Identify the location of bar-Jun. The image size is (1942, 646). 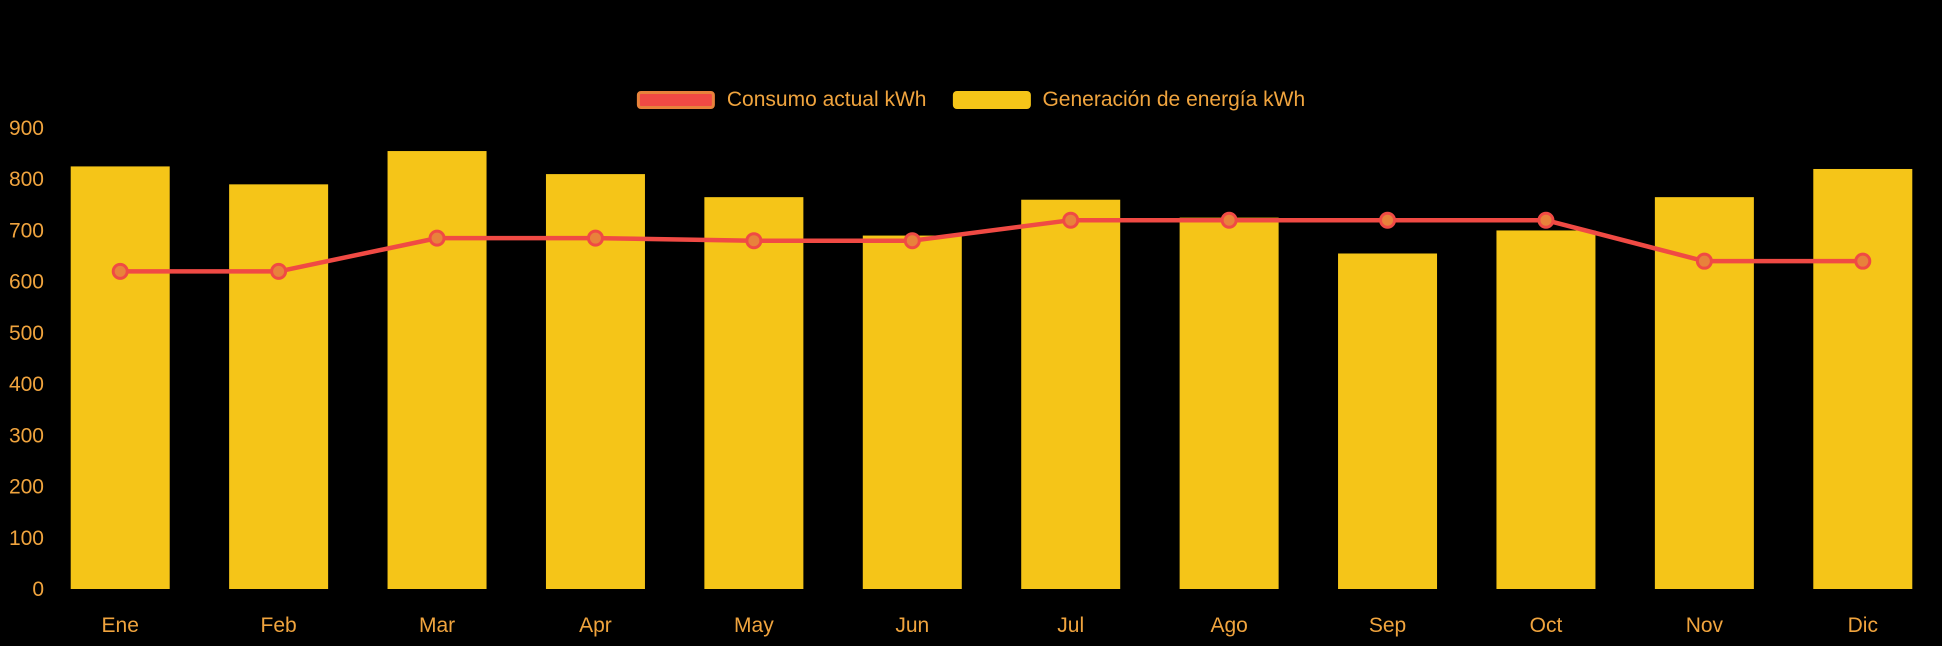
(912, 412).